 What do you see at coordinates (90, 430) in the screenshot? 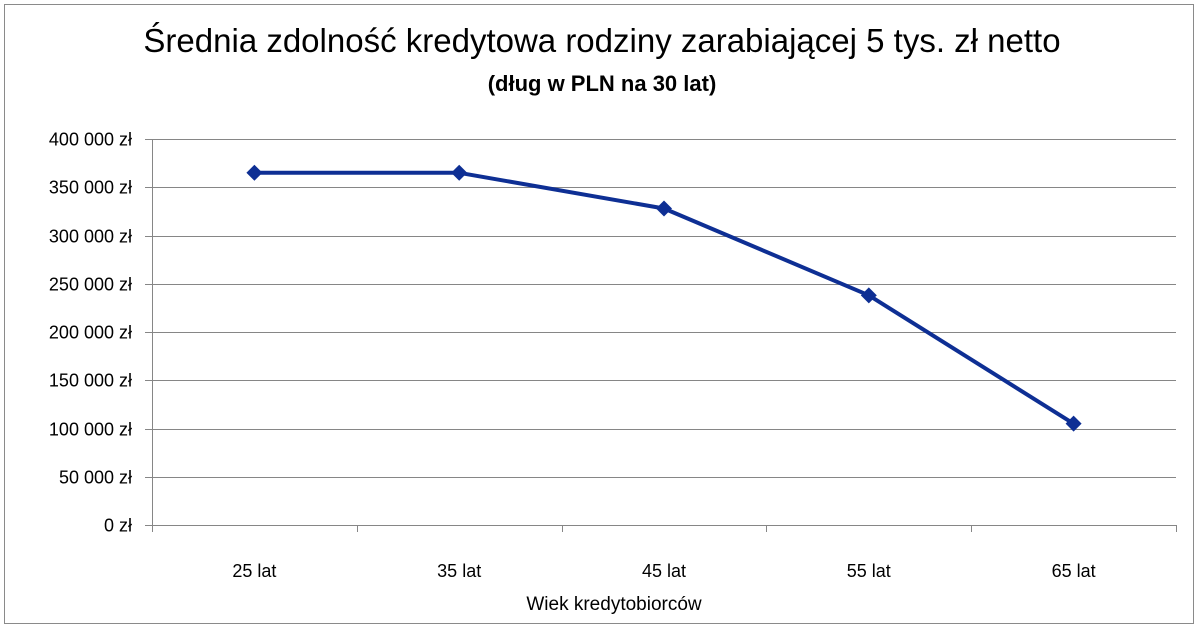
I see `y-tick-label: 100 000 zł` at bounding box center [90, 430].